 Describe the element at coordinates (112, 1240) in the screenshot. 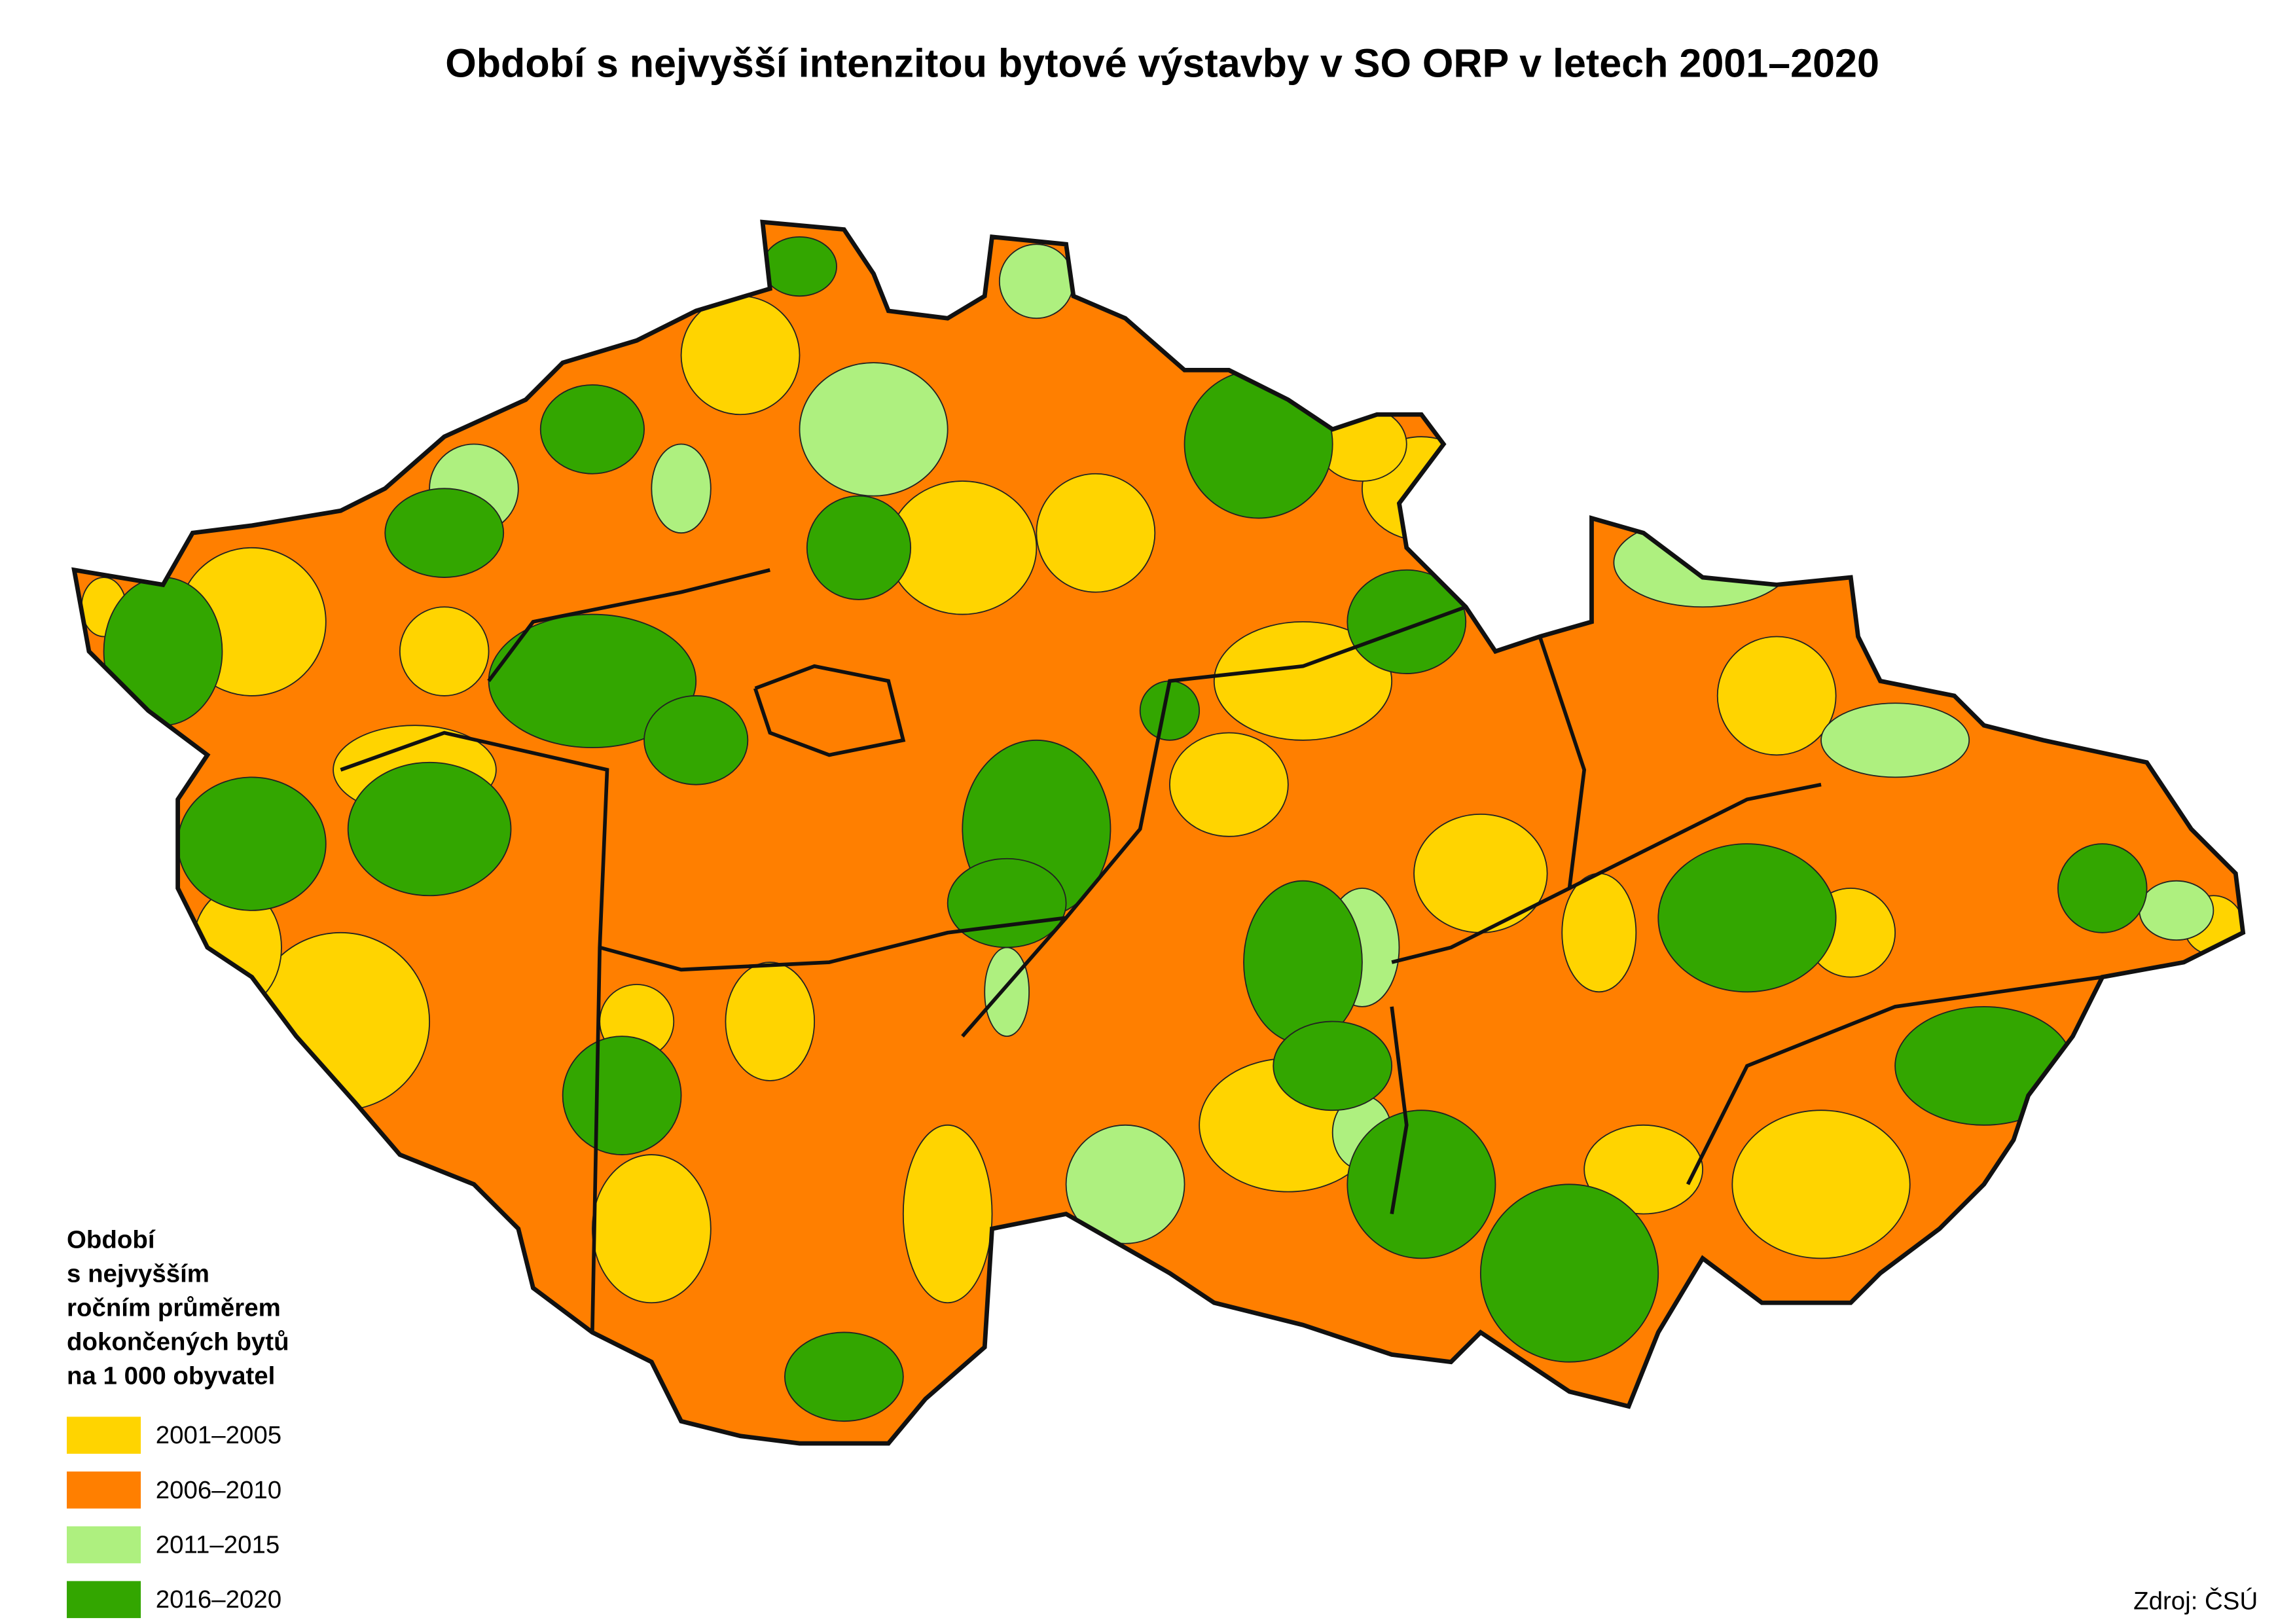

I see `legend-title: Období` at that location.